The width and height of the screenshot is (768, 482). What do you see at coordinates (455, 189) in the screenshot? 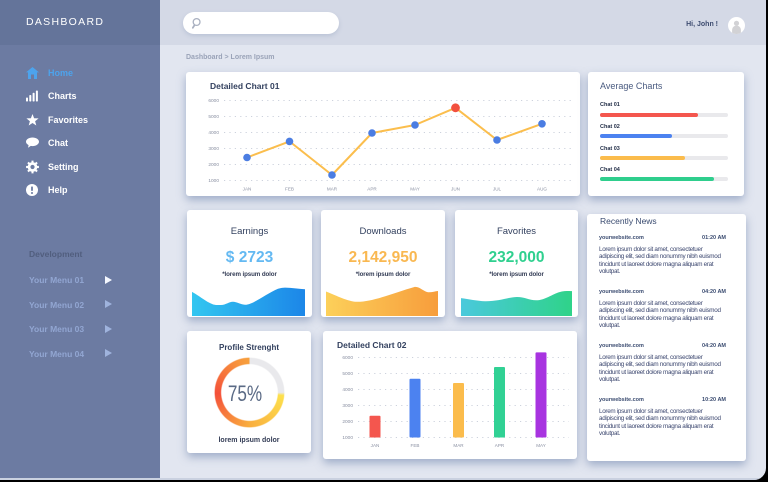
I see `svg-text: JUN` at bounding box center [455, 189].